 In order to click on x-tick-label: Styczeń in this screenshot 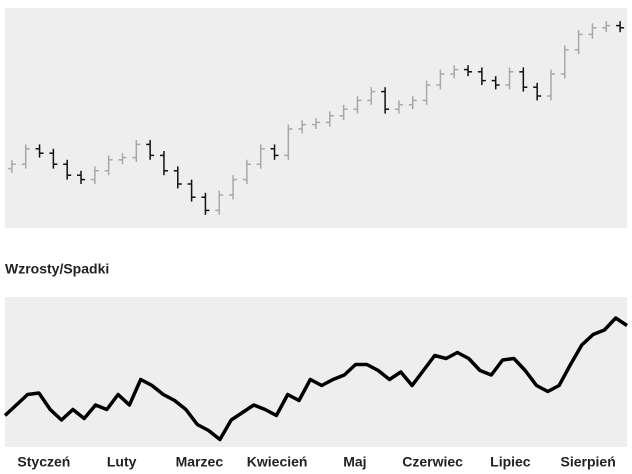, I will do `click(43, 462)`.